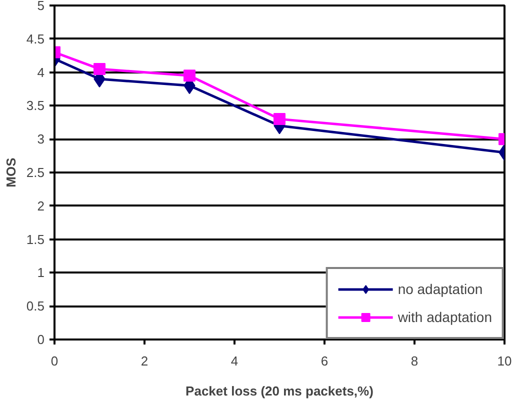  I want to click on legend-label: no adaptation, so click(440, 289).